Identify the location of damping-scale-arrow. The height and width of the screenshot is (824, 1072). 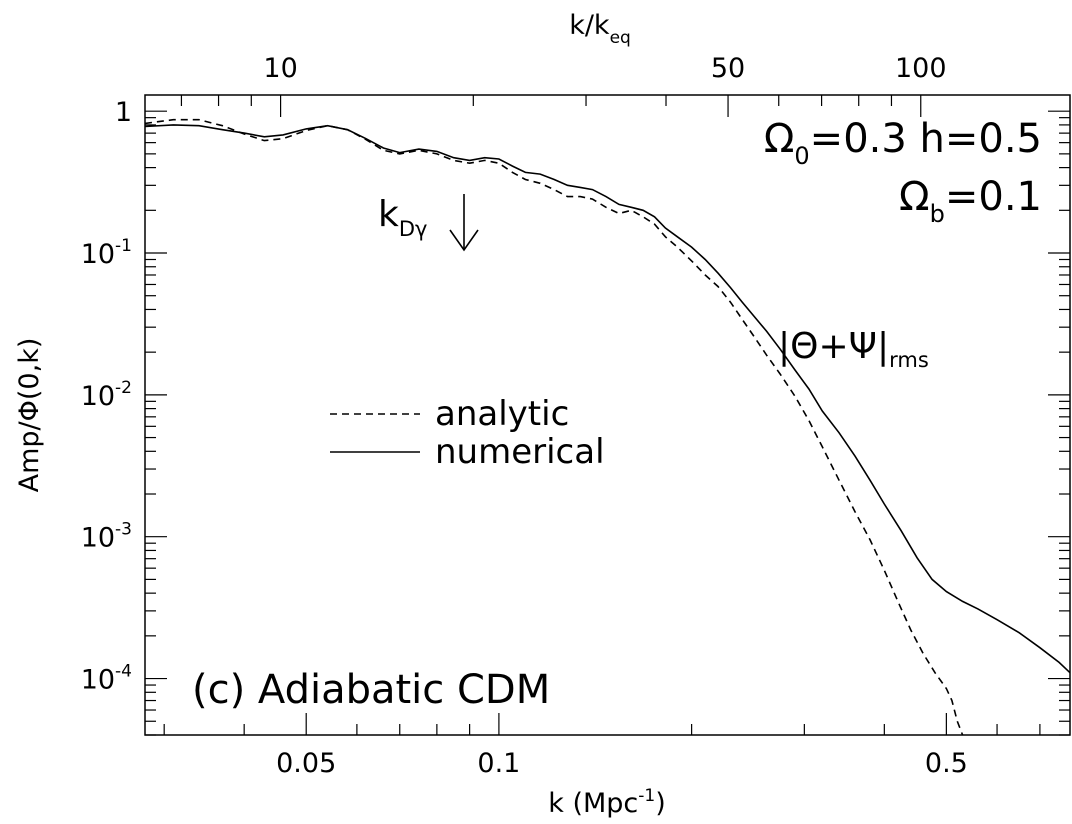
(464, 223).